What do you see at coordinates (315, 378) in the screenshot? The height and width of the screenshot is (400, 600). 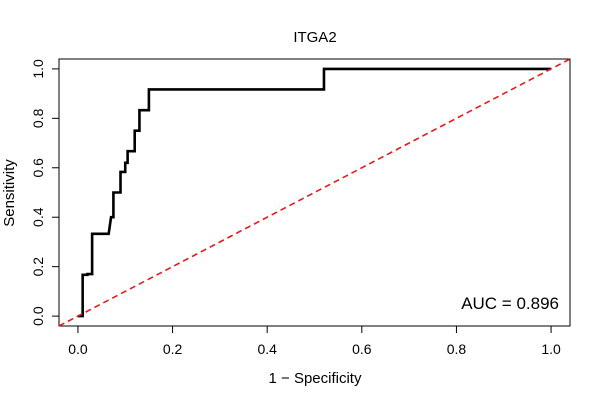 I see `x-axis-label: 1 − Specificity` at bounding box center [315, 378].